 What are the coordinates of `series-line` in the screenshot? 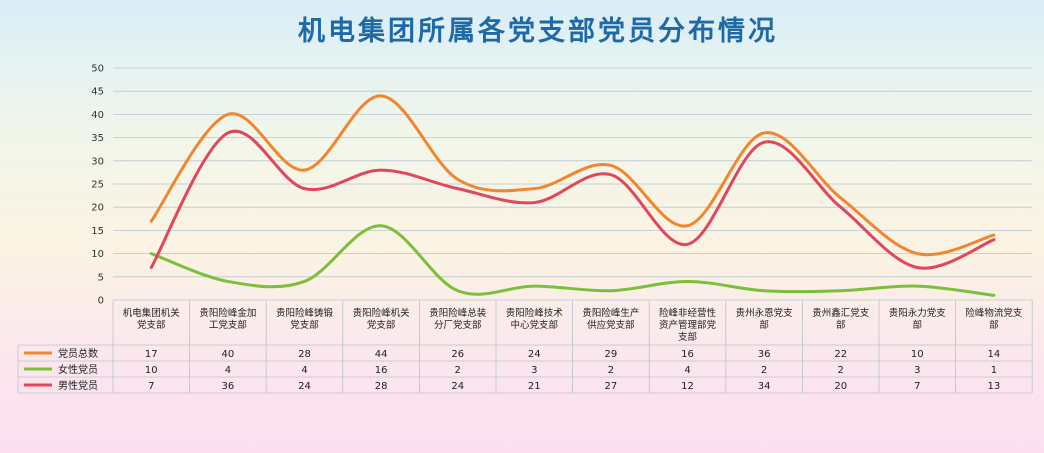 It's located at (572, 260).